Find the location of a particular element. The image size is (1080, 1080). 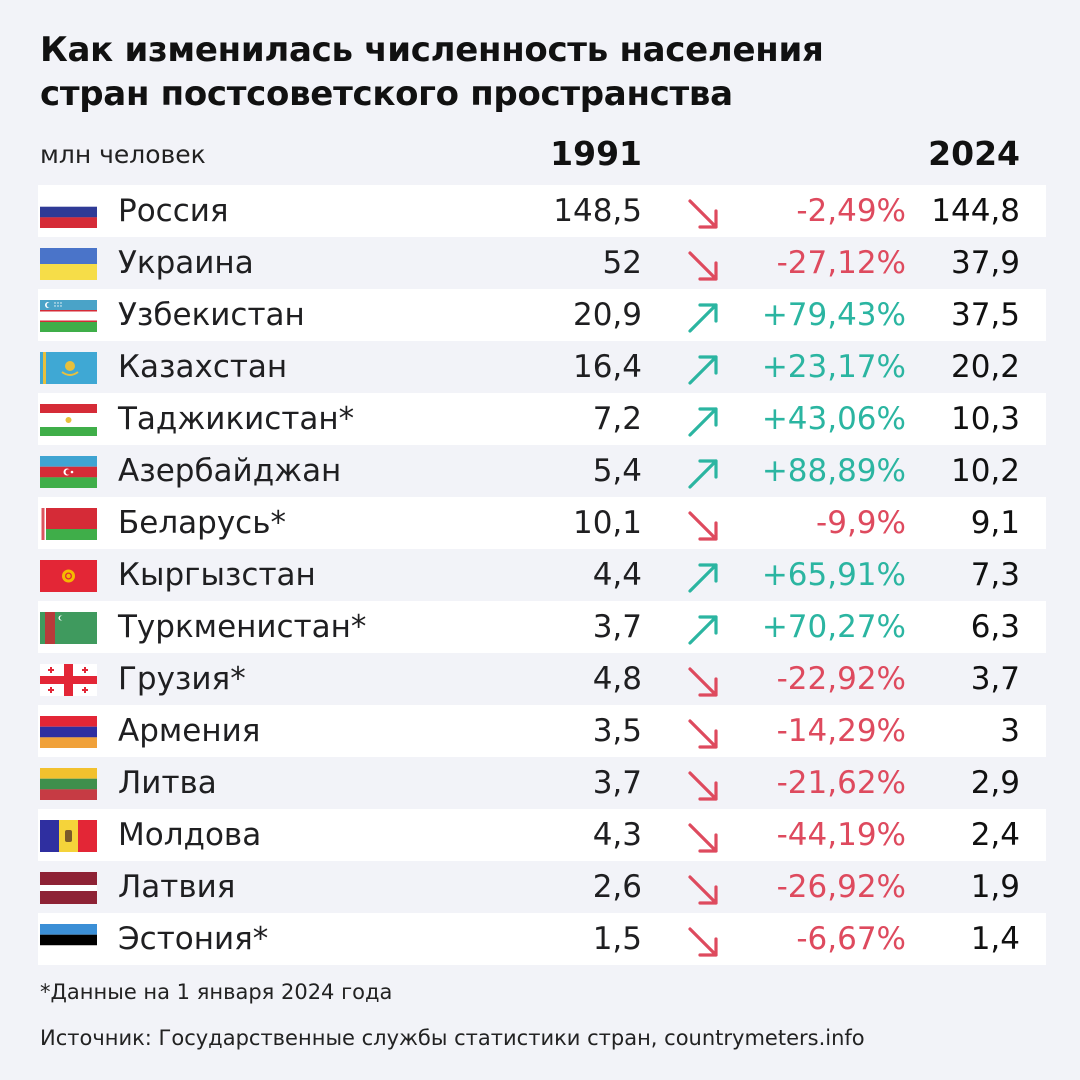

column-header-1991: 1991 is located at coordinates (596, 153).